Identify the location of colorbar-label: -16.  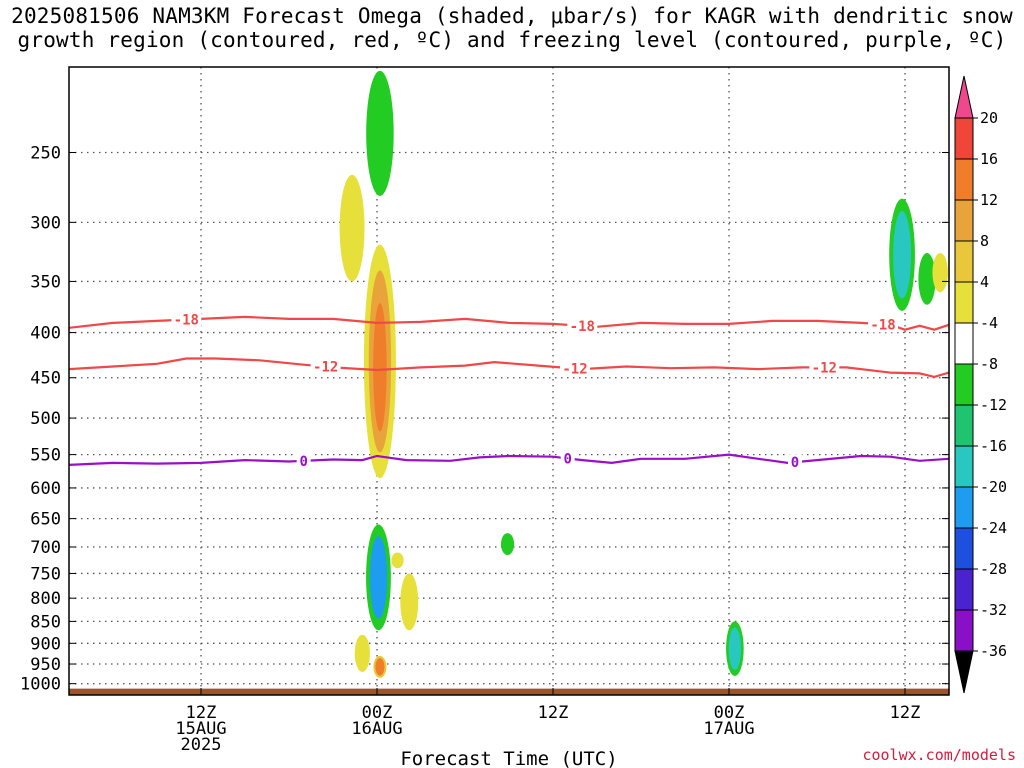
(993, 446).